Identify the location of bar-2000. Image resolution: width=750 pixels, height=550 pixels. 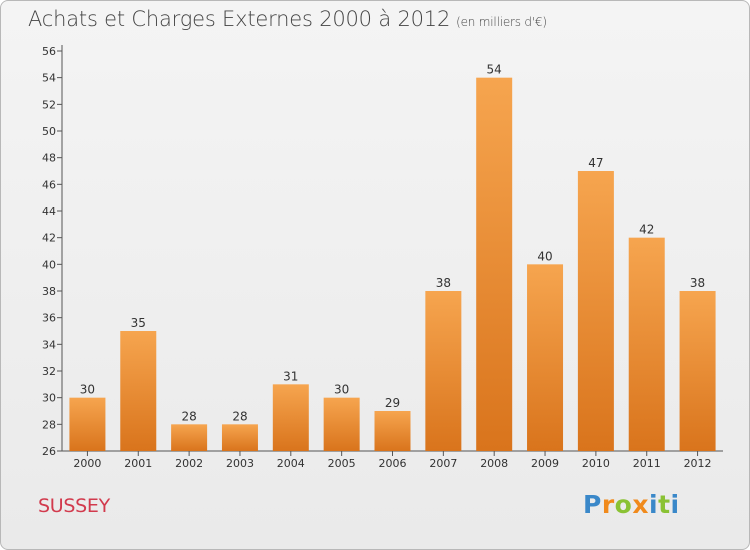
(87, 424).